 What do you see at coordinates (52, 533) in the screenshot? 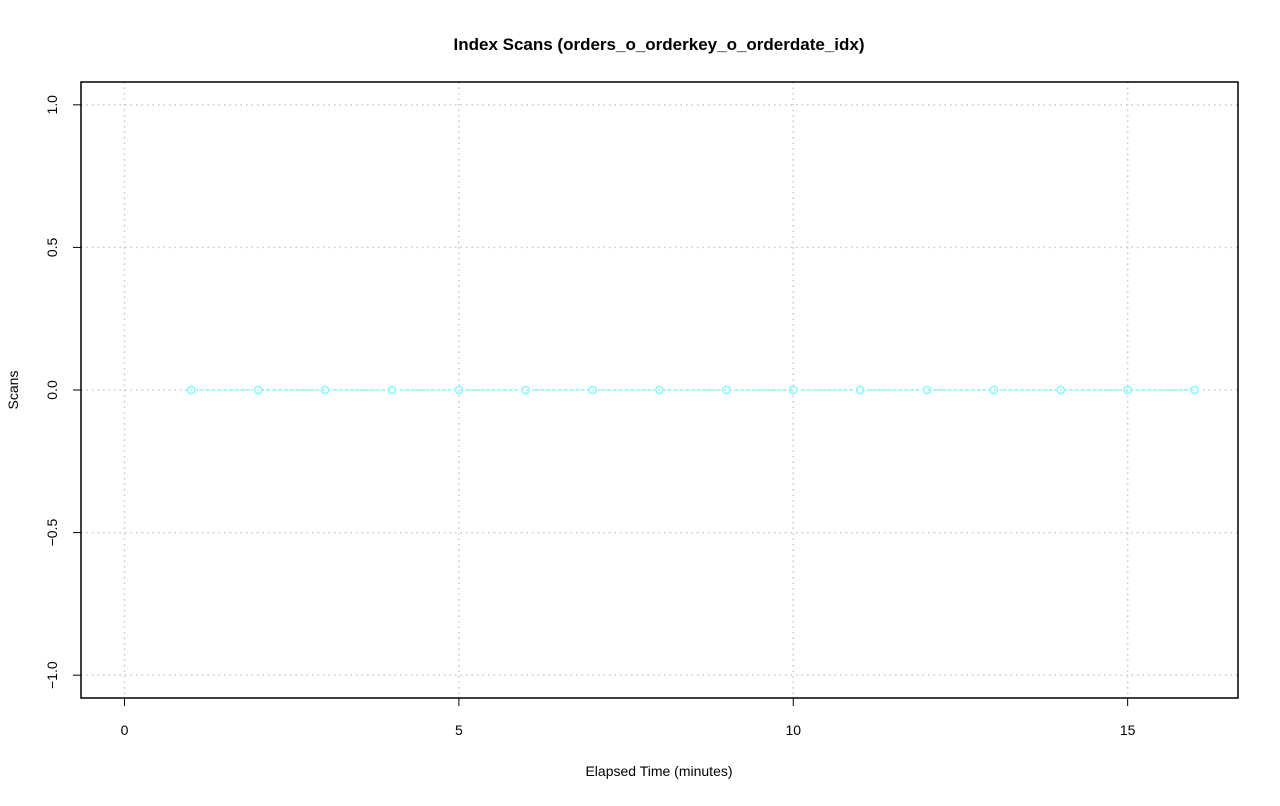
I see `y-tick-label: −0.5` at bounding box center [52, 533].